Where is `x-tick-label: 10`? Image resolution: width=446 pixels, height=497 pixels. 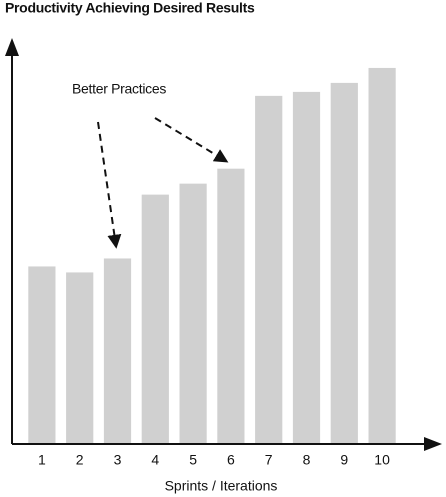 x-tick-label: 10 is located at coordinates (382, 460).